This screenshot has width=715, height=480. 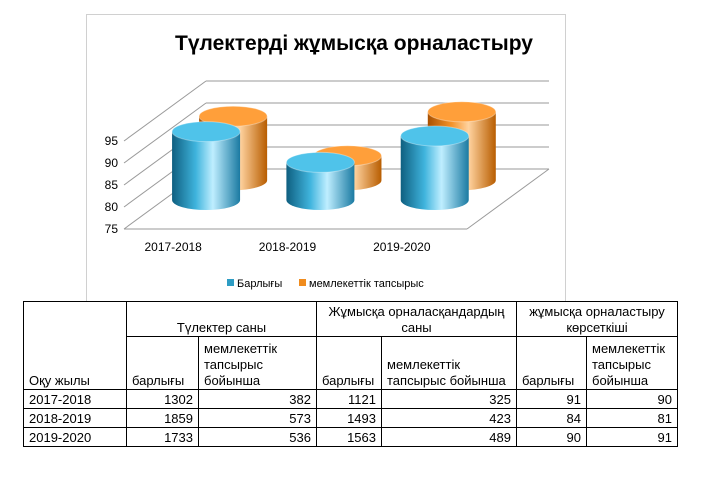 I want to click on y-axis-ticks: 75 80 85 90 95, so click(x=112, y=185).